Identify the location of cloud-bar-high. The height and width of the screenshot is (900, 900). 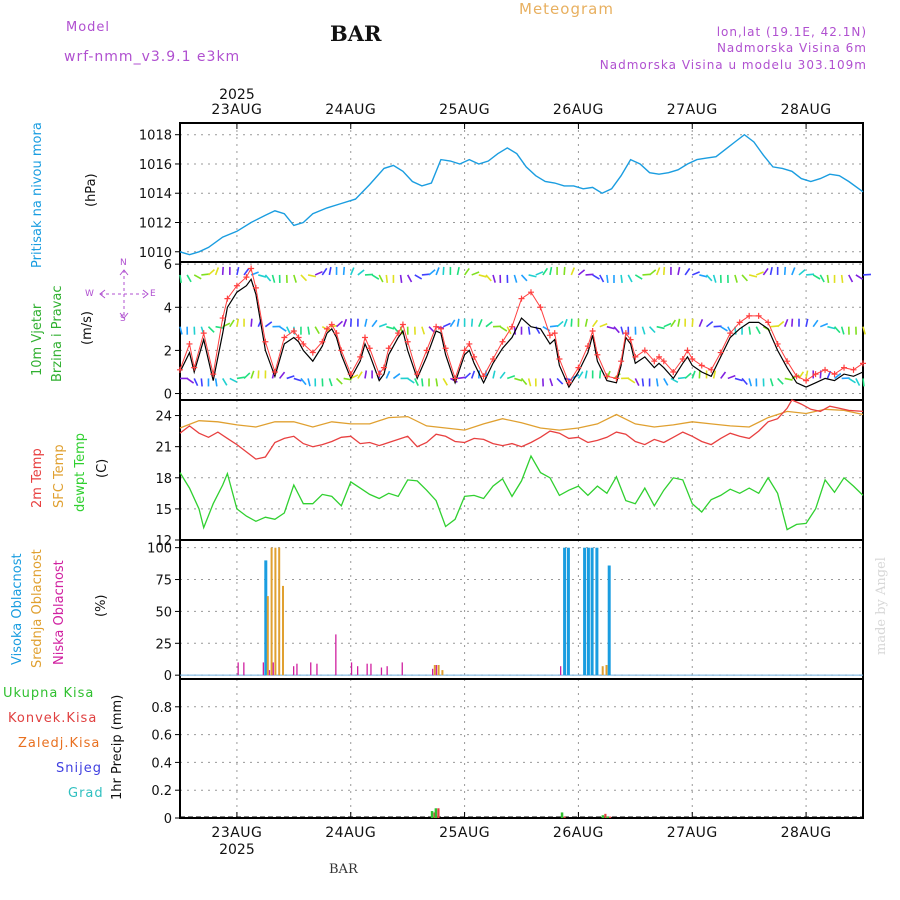
(266, 618).